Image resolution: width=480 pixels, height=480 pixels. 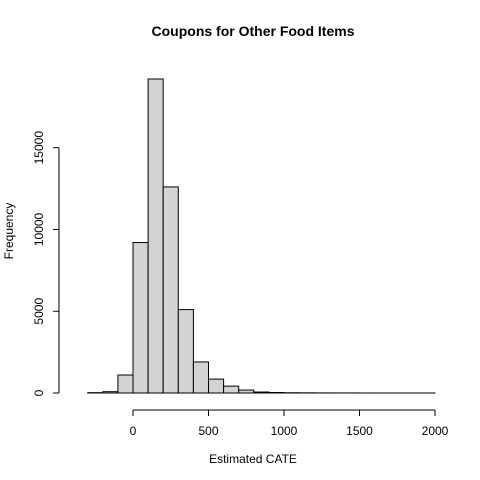 What do you see at coordinates (9, 231) in the screenshot?
I see `y-axis-label: Frequency` at bounding box center [9, 231].